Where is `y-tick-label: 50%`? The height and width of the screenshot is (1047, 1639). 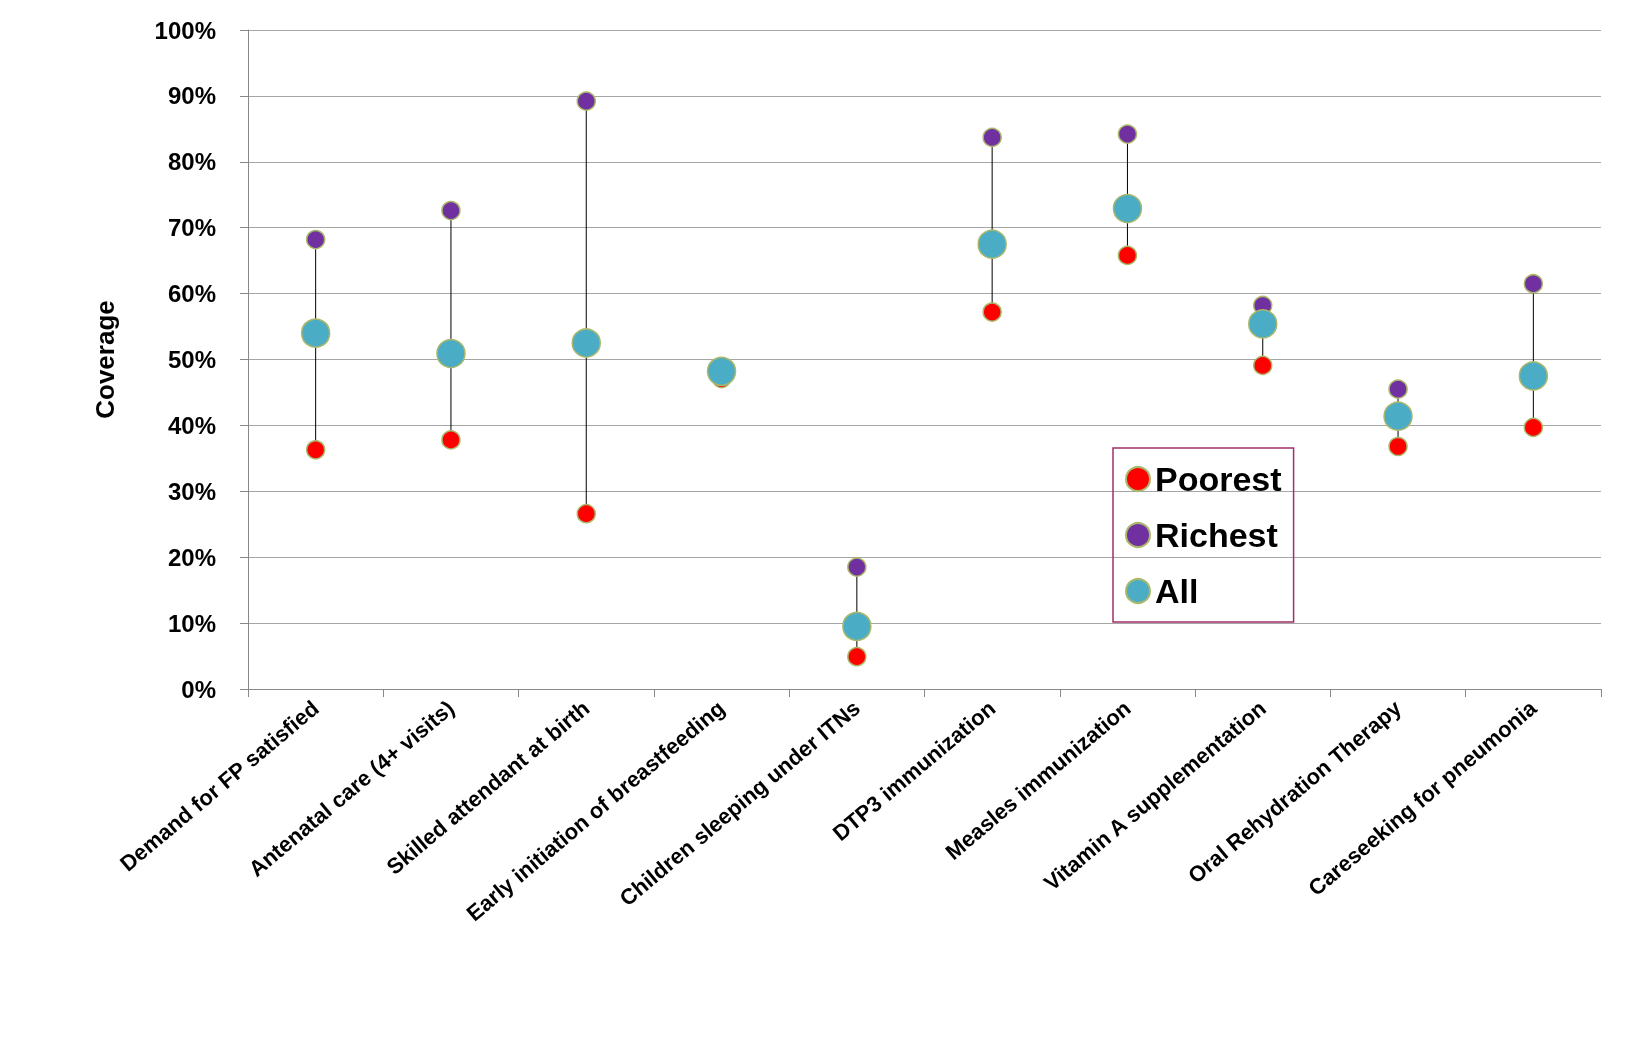
y-tick-label: 50% is located at coordinates (191, 359).